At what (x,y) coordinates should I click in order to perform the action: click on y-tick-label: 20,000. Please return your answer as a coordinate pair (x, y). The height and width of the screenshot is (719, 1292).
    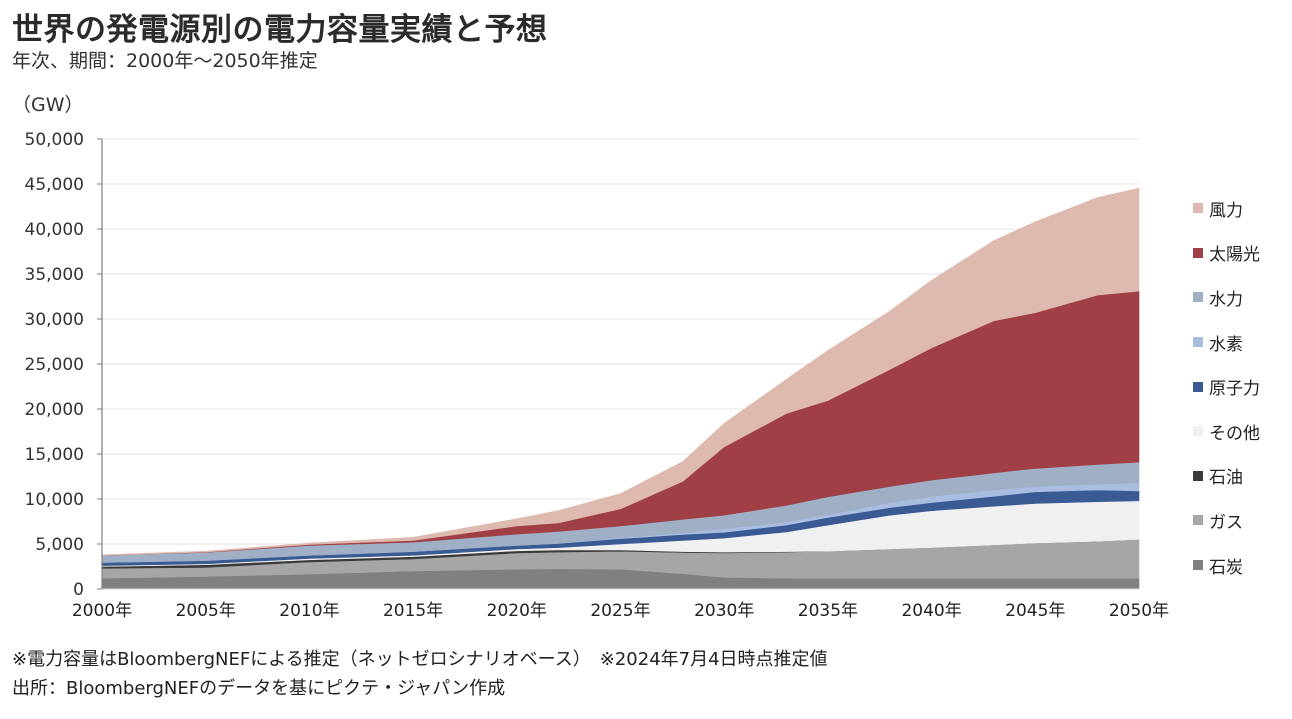
    Looking at the image, I should click on (54, 410).